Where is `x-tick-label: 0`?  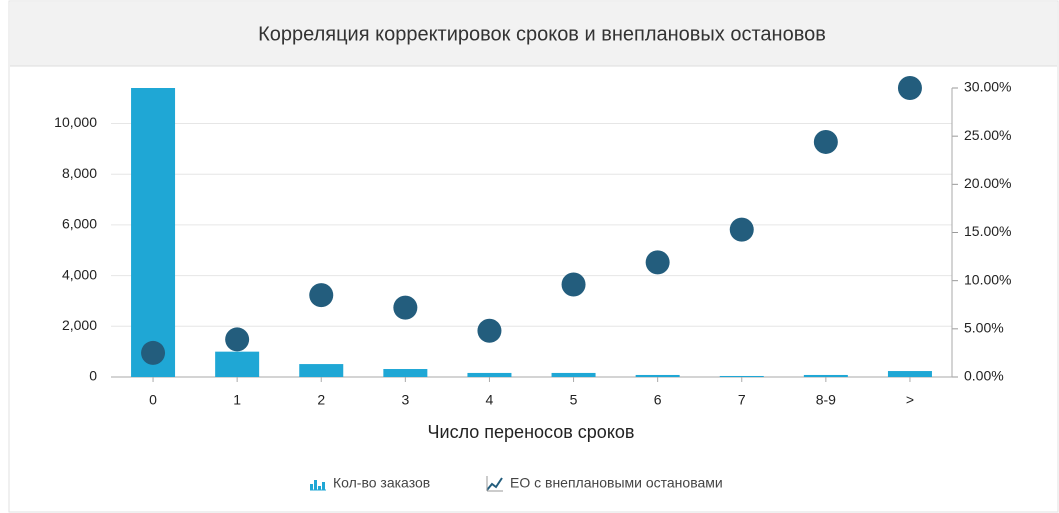 x-tick-label: 0 is located at coordinates (153, 400).